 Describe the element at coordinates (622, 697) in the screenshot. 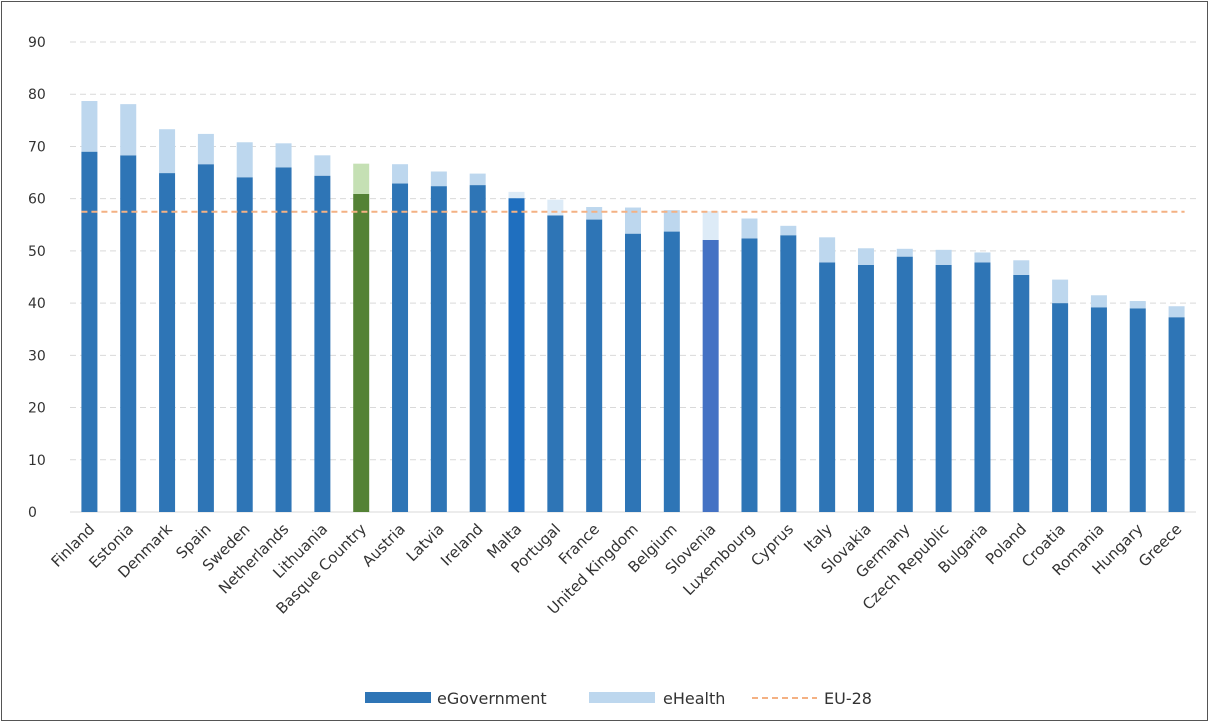

I see `legend-swatch-ehealth` at that location.